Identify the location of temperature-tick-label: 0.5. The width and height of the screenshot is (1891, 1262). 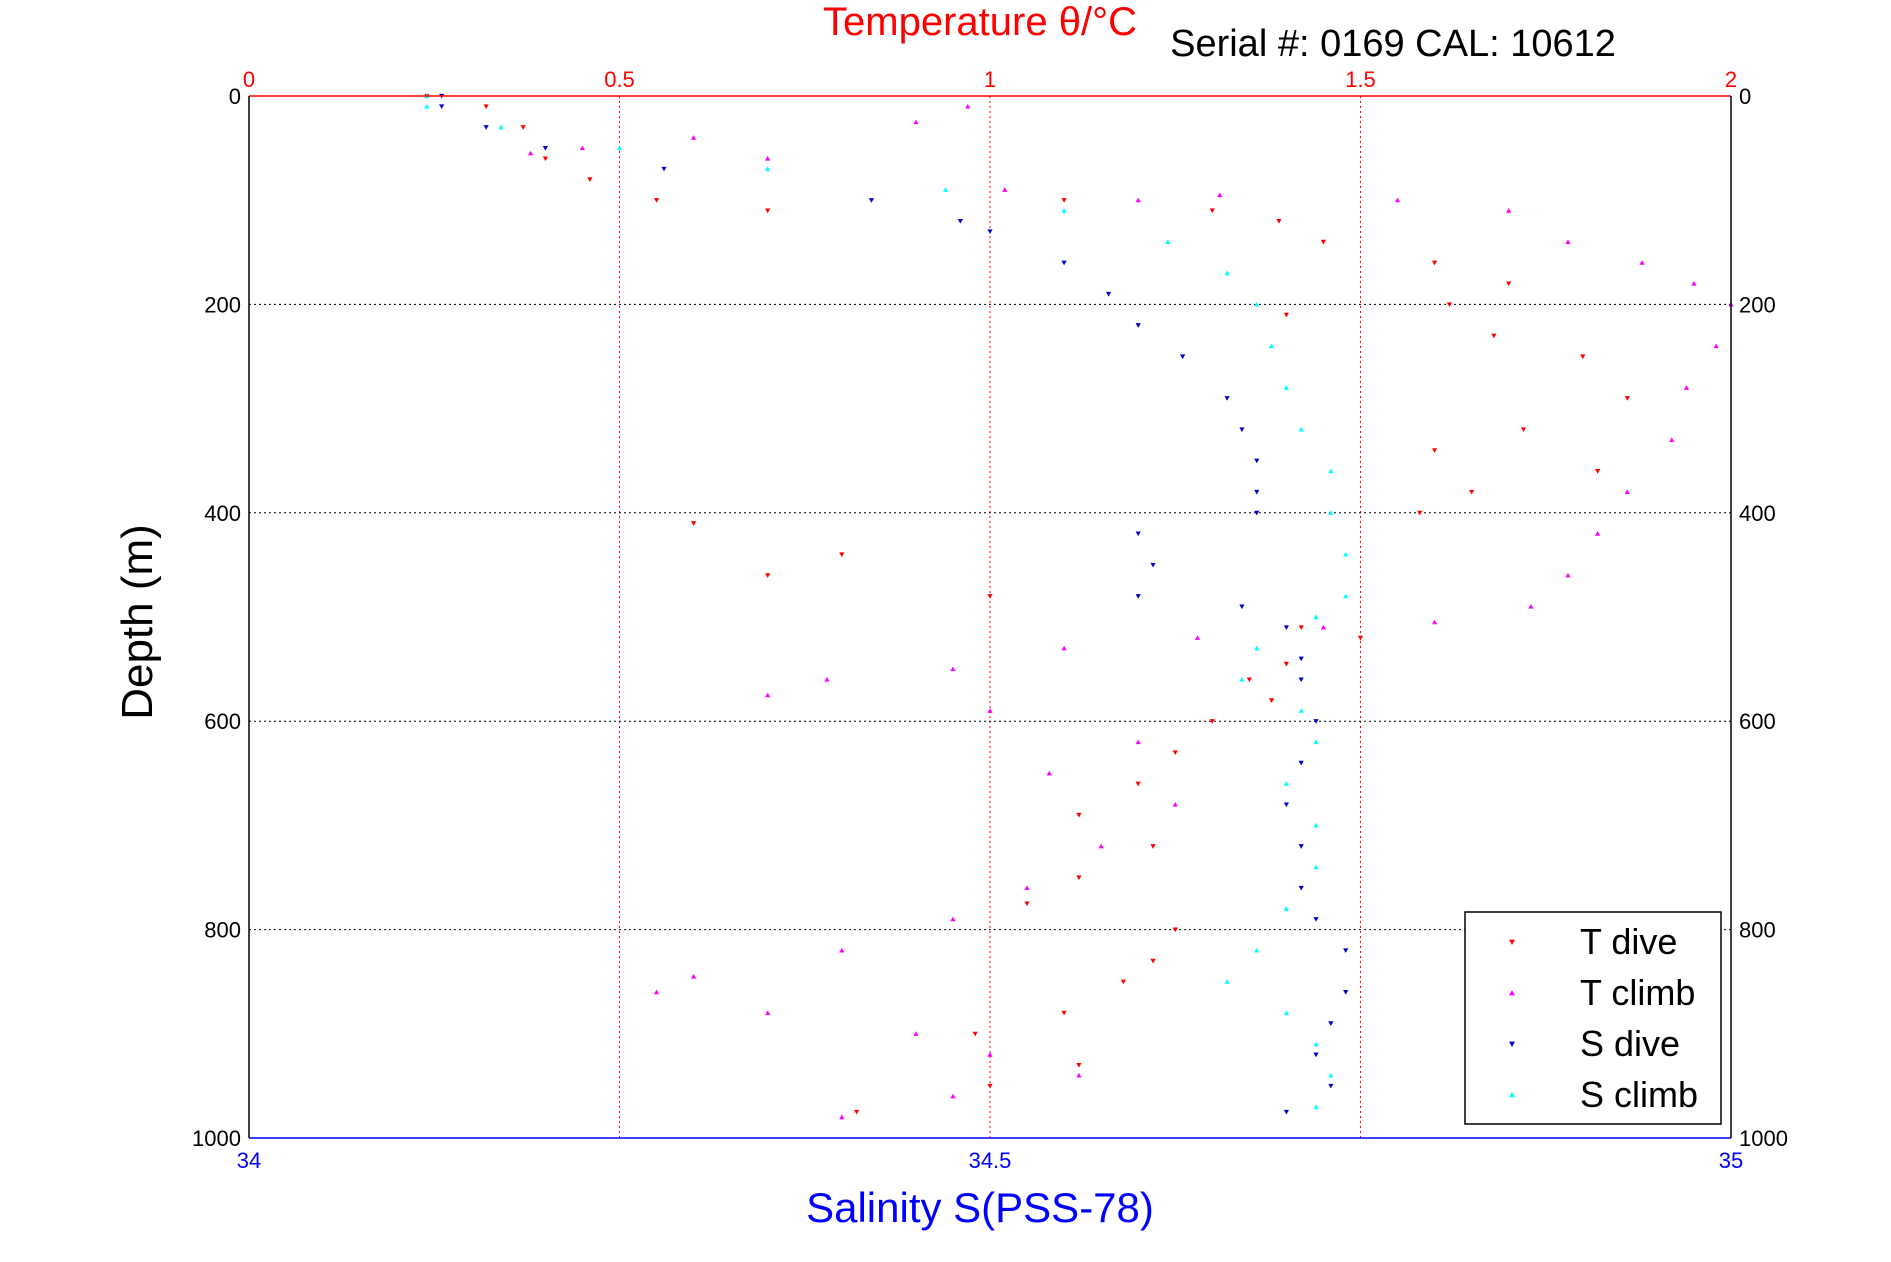
(619, 79).